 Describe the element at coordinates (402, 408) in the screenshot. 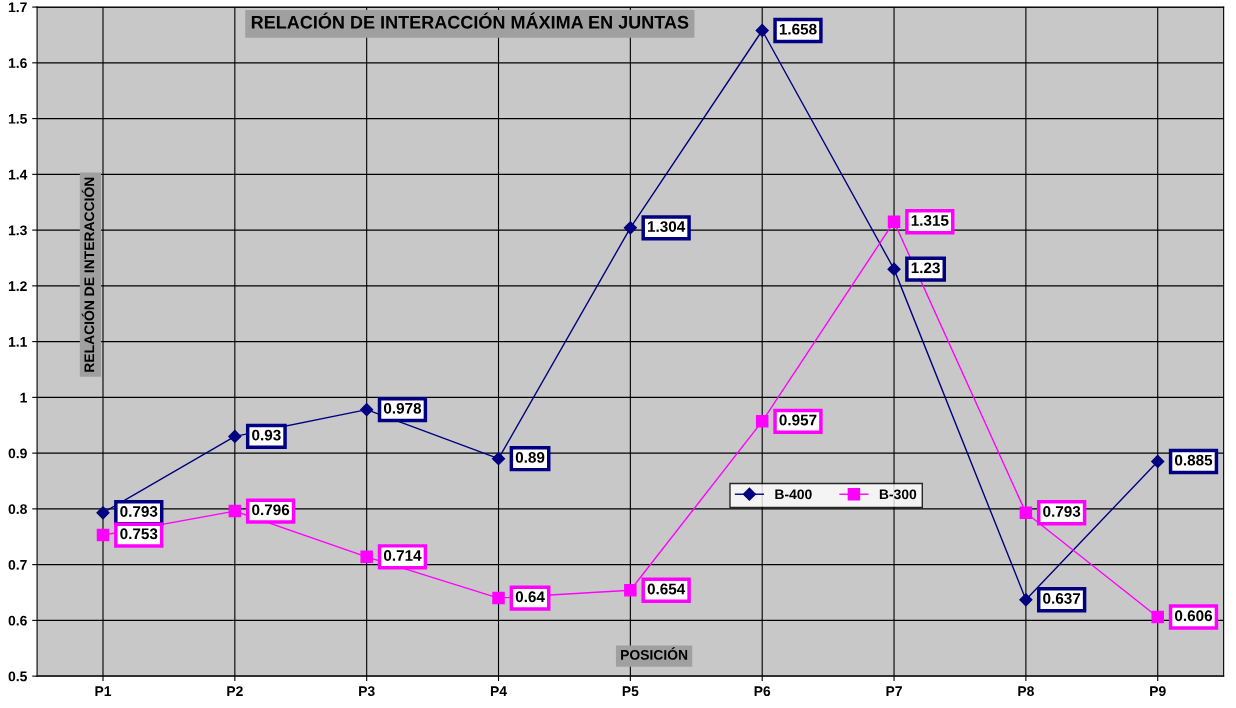

I see `data-label: 0.978` at that location.